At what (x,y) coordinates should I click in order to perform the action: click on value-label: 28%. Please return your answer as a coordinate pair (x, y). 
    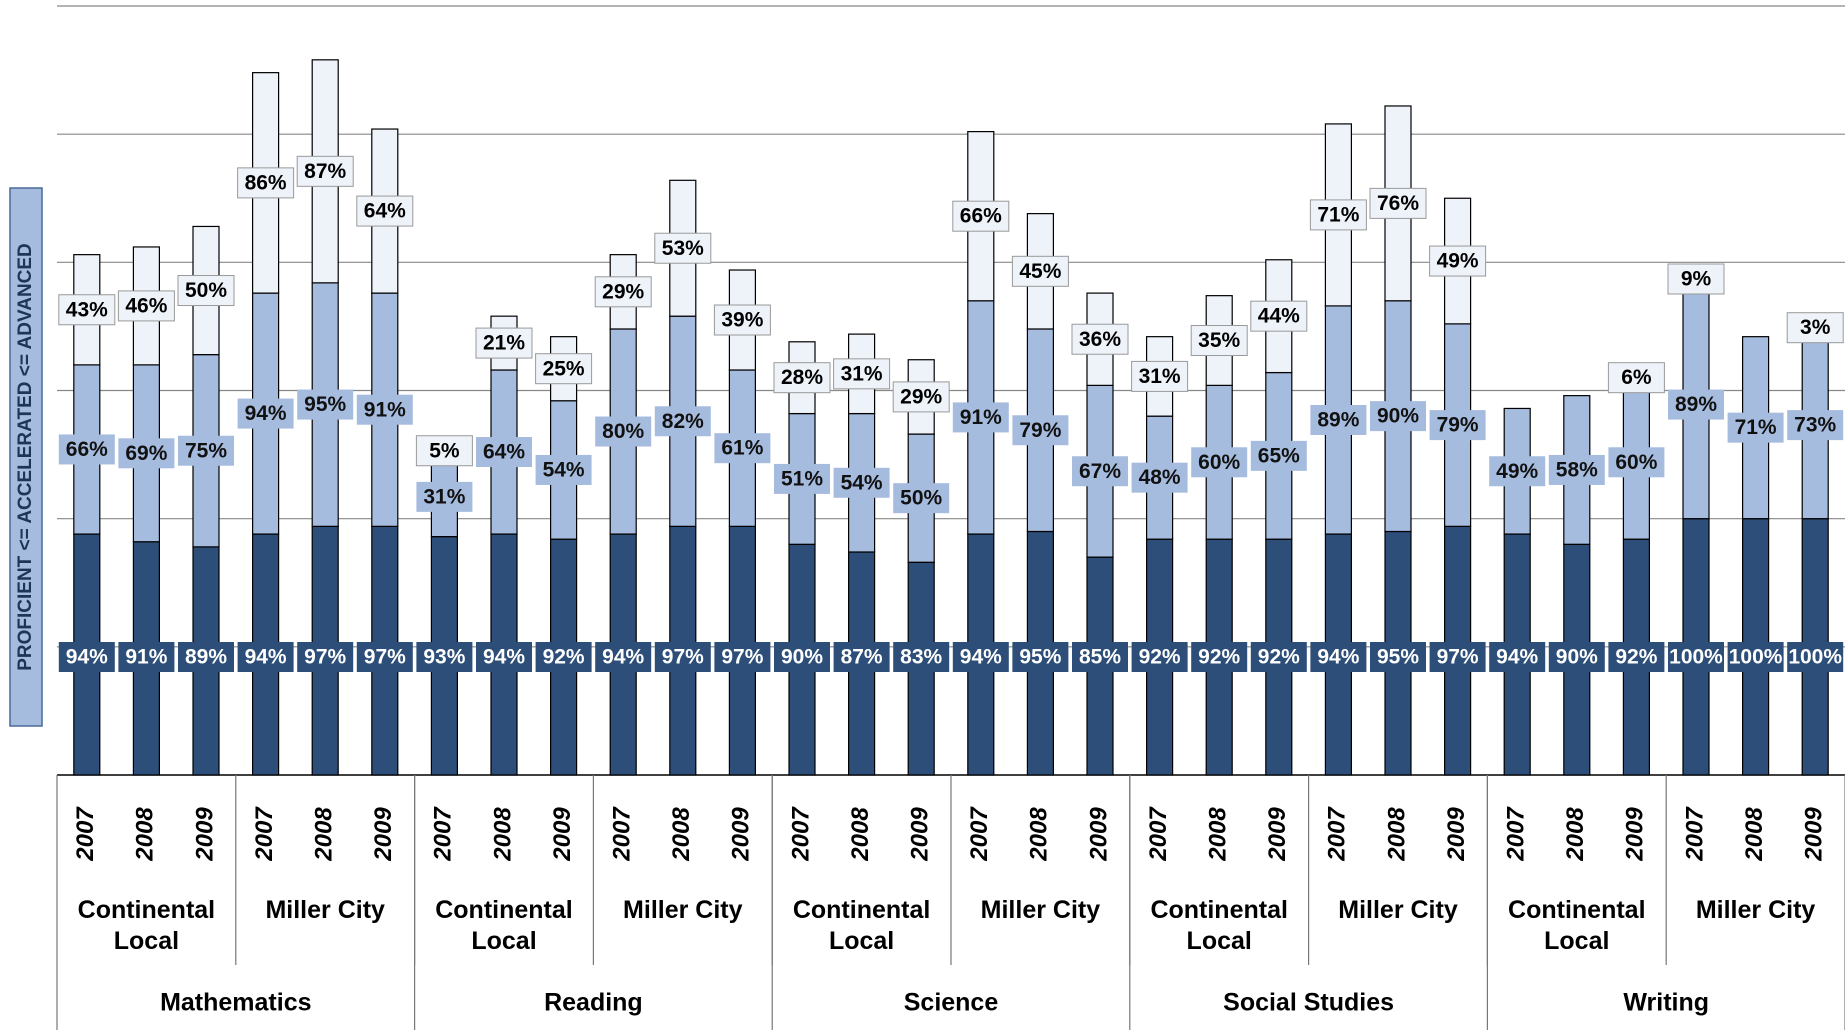
    Looking at the image, I should click on (802, 377).